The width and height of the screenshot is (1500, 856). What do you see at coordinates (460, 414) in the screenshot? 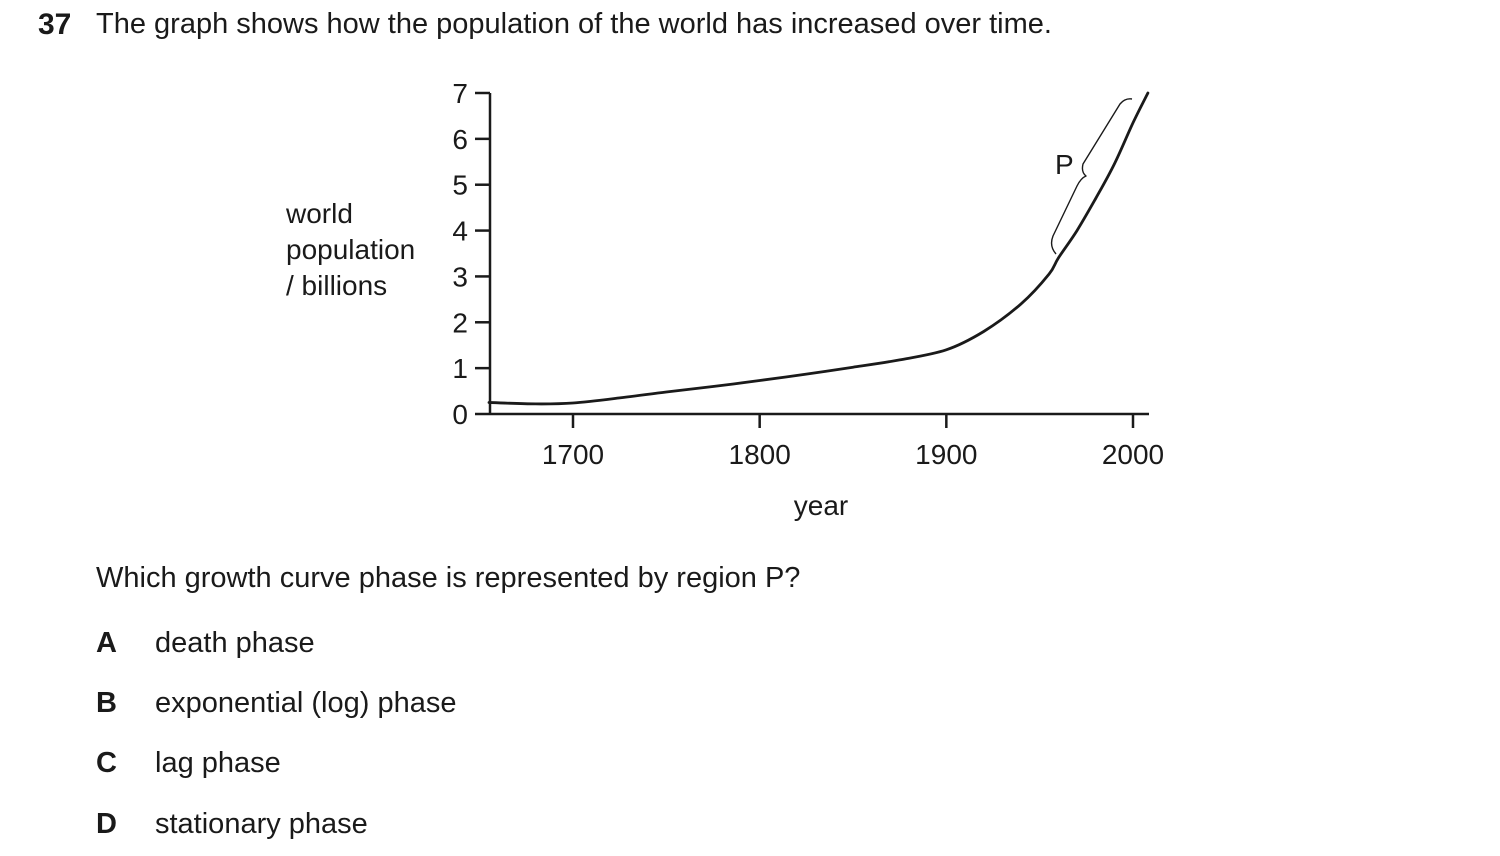
I see `y-tick-label-0: 0` at bounding box center [460, 414].